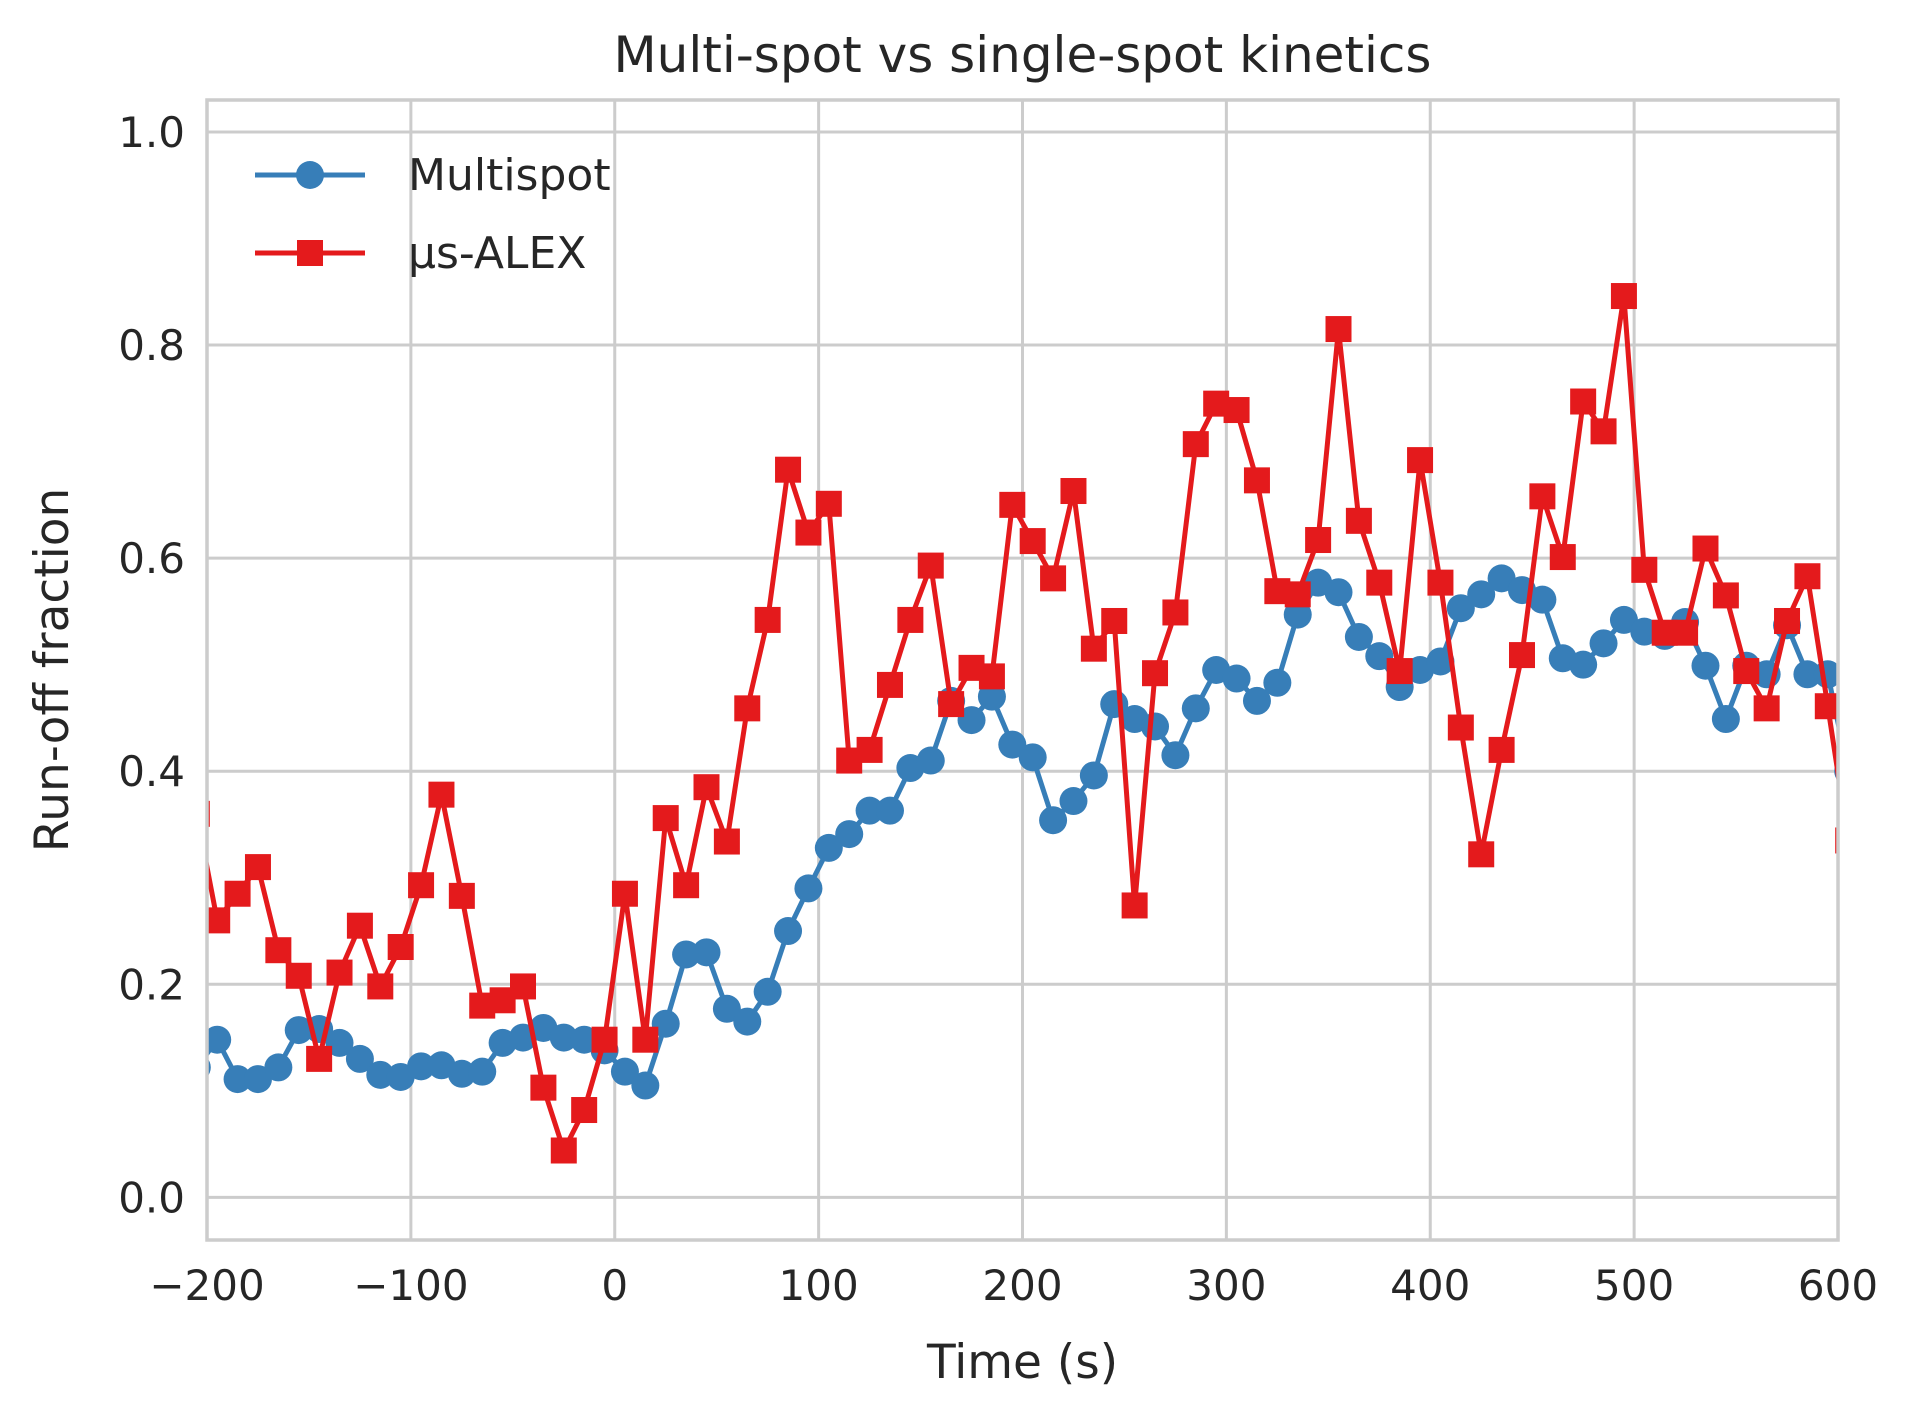 Image resolution: width=1908 pixels, height=1416 pixels. I want to click on y-tick-label: 0.4, so click(151, 771).